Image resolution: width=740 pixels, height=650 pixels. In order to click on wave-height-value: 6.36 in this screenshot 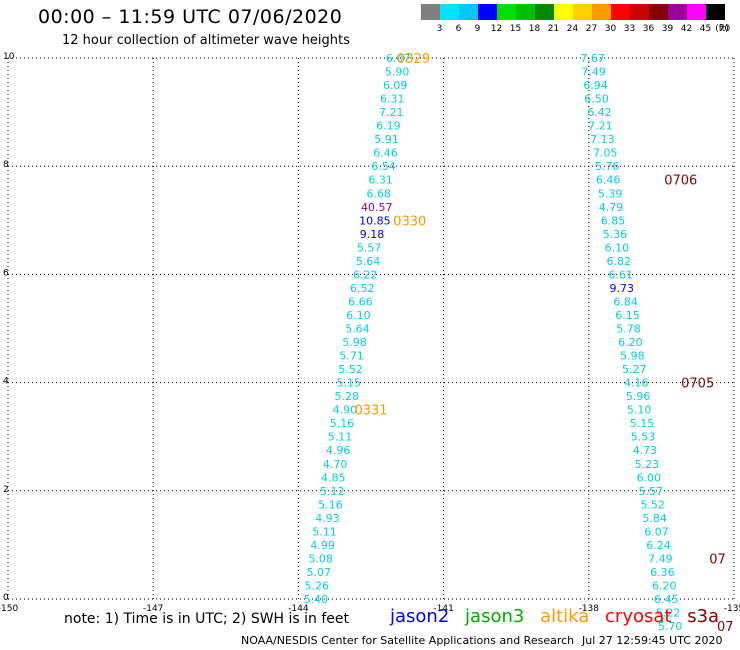, I will do `click(662, 572)`.